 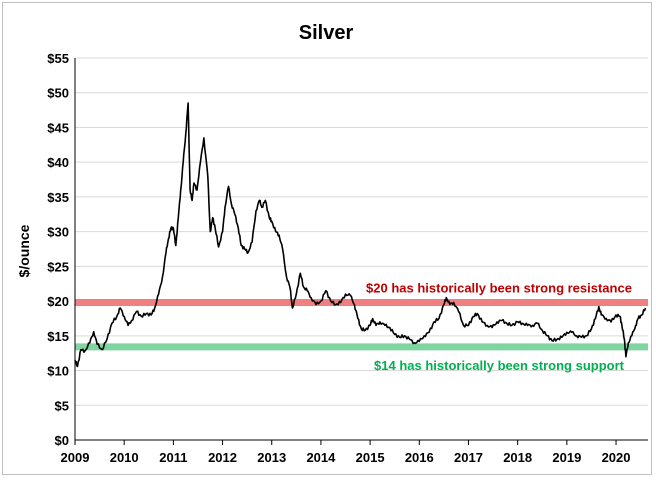 What do you see at coordinates (58, 58) in the screenshot?
I see `y-tick-label: $55` at bounding box center [58, 58].